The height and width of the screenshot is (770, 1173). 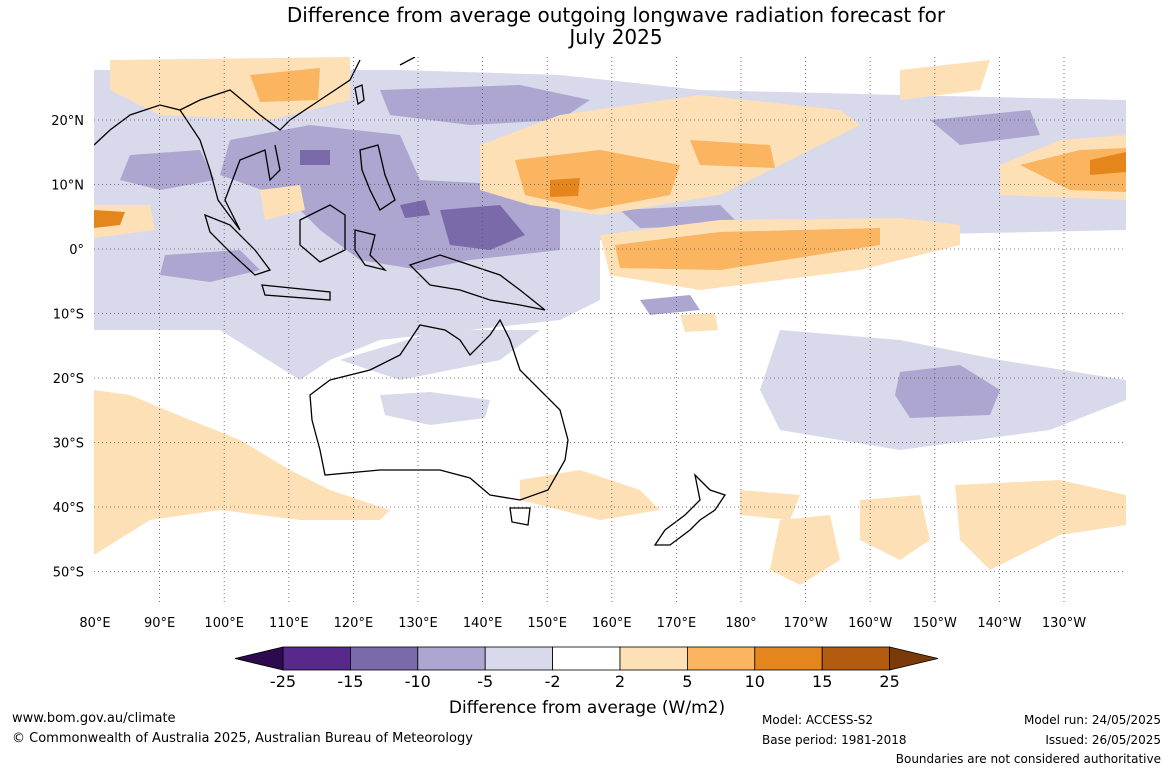 I want to click on latitude-labels: 20°N 10°N 0° 10°S 20°S 30°S 40°S 50°S, so click(x=67, y=347).